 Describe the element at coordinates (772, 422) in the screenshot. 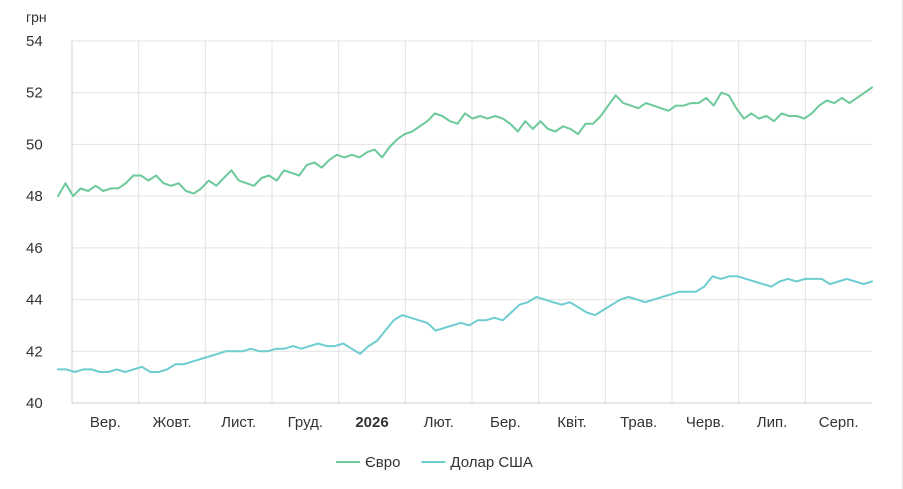

I see `x-tick-label: Лип.` at that location.